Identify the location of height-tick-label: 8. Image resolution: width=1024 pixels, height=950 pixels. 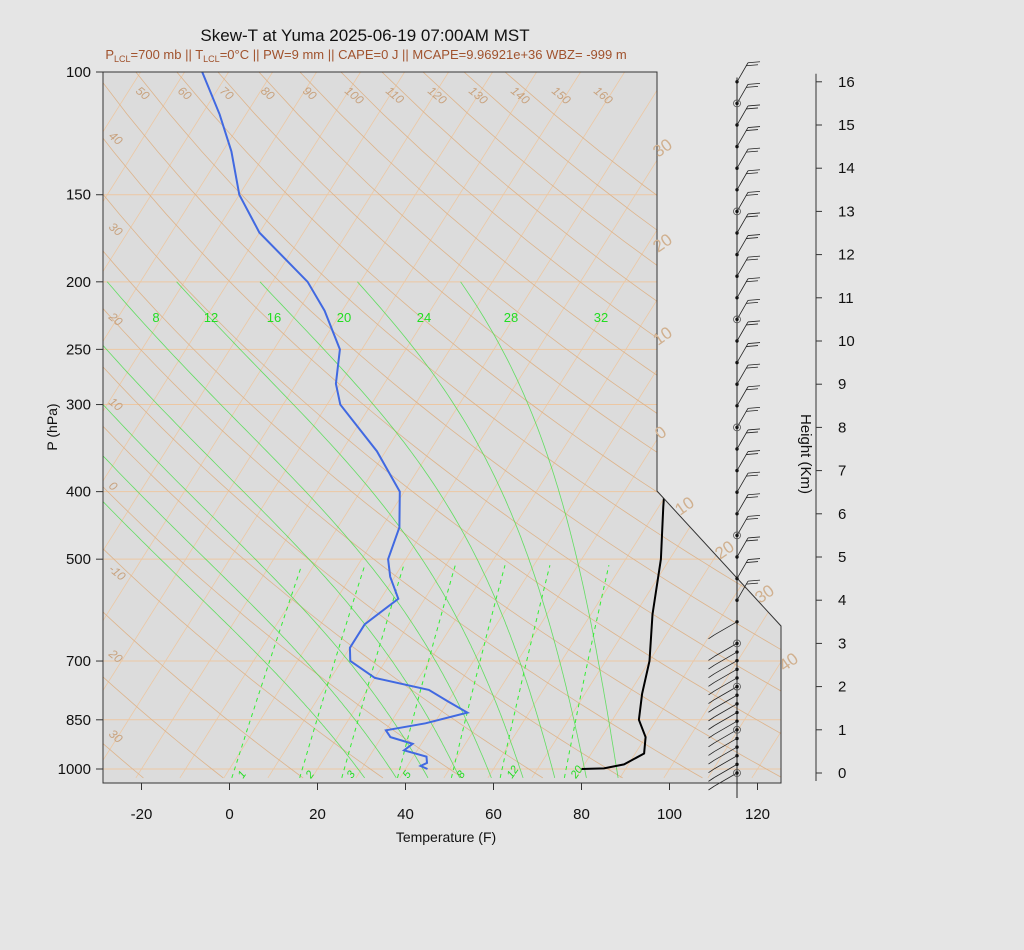
(842, 427).